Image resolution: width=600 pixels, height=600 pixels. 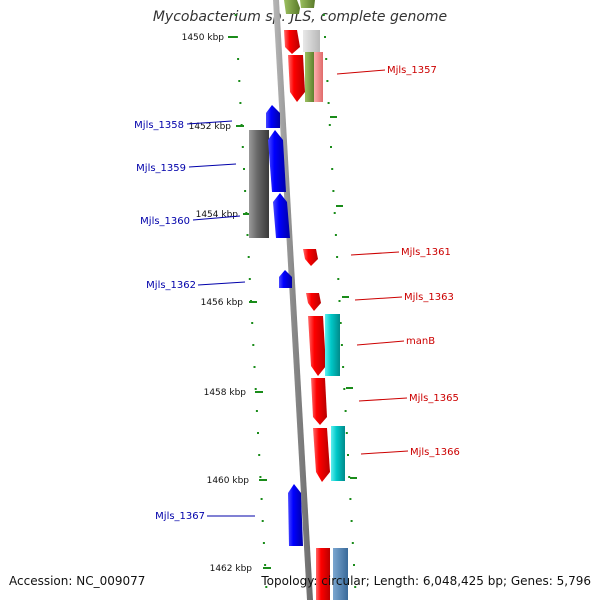 I want to click on topology-label: Topology:, so click(x=289, y=581).